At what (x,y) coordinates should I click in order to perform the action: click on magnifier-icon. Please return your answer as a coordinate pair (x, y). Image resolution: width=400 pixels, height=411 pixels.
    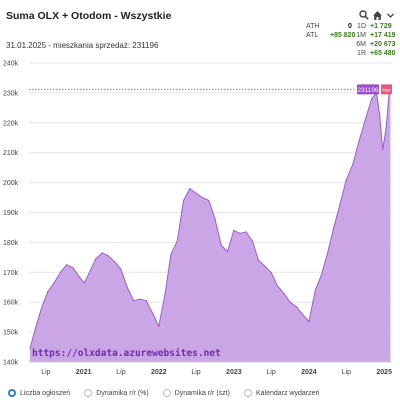
    Looking at the image, I should click on (364, 15).